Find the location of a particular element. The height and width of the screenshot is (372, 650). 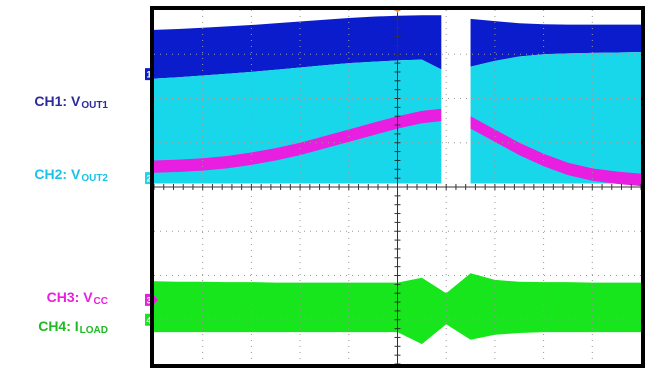

ch4-label-sub: LOAD is located at coordinates (93, 330).